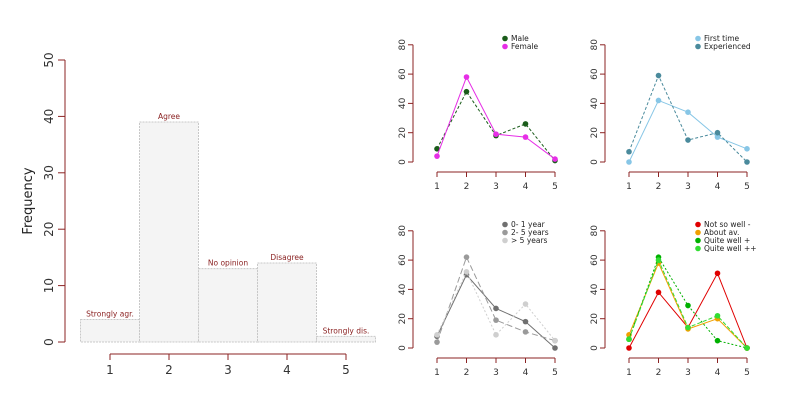 This screenshot has width=800, height=400. What do you see at coordinates (727, 224) in the screenshot?
I see `legend-label: Not so well -` at bounding box center [727, 224].